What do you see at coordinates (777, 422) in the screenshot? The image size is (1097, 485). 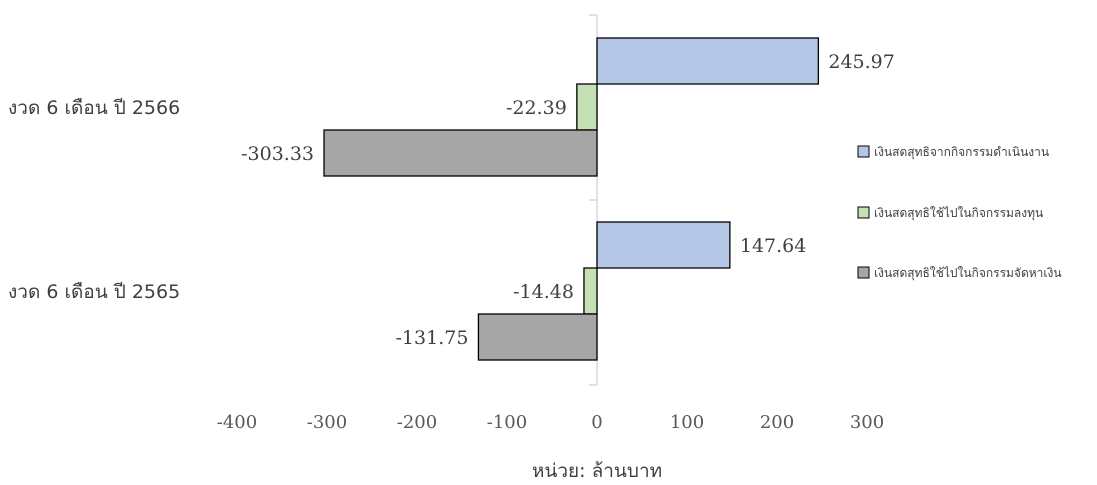 I see `x-tick-label: 200` at bounding box center [777, 422].